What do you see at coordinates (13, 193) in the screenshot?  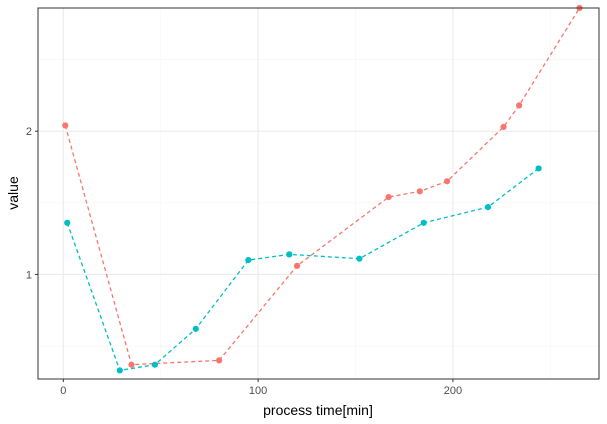 I see `y-axis-title: value` at bounding box center [13, 193].